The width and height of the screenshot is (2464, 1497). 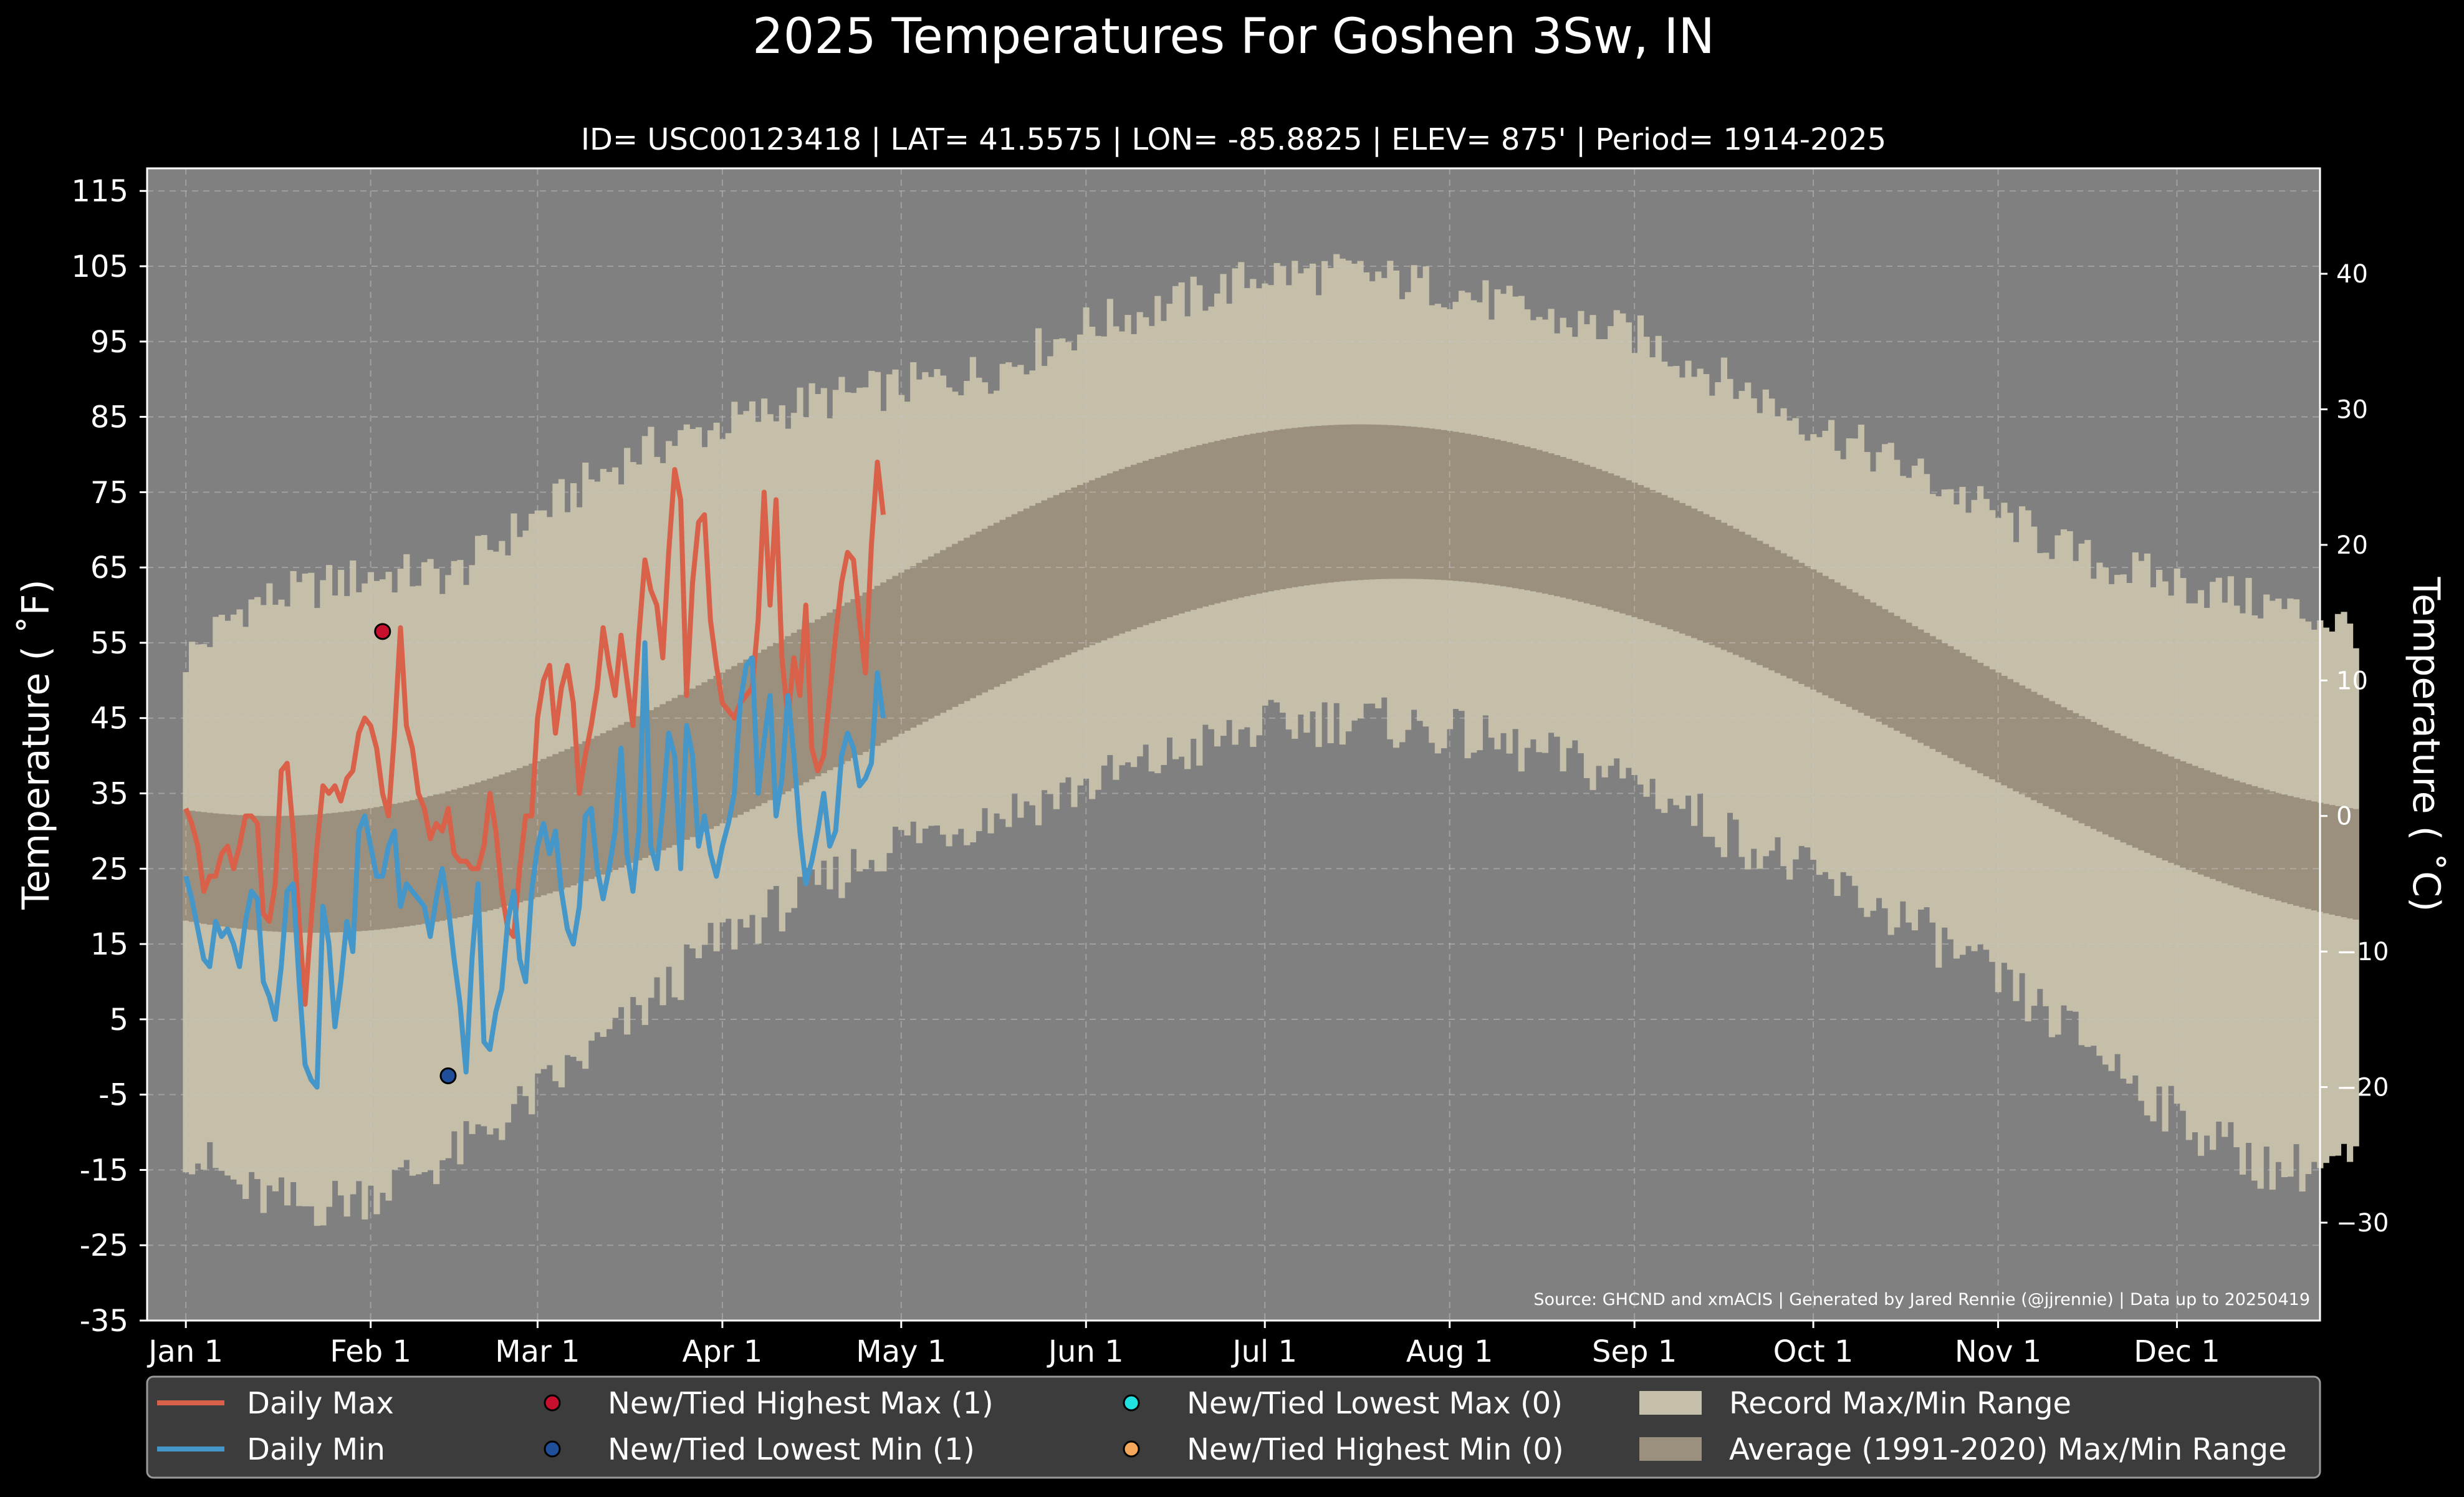 What do you see at coordinates (118, 1020) in the screenshot?
I see `y-tick-label: 5` at bounding box center [118, 1020].